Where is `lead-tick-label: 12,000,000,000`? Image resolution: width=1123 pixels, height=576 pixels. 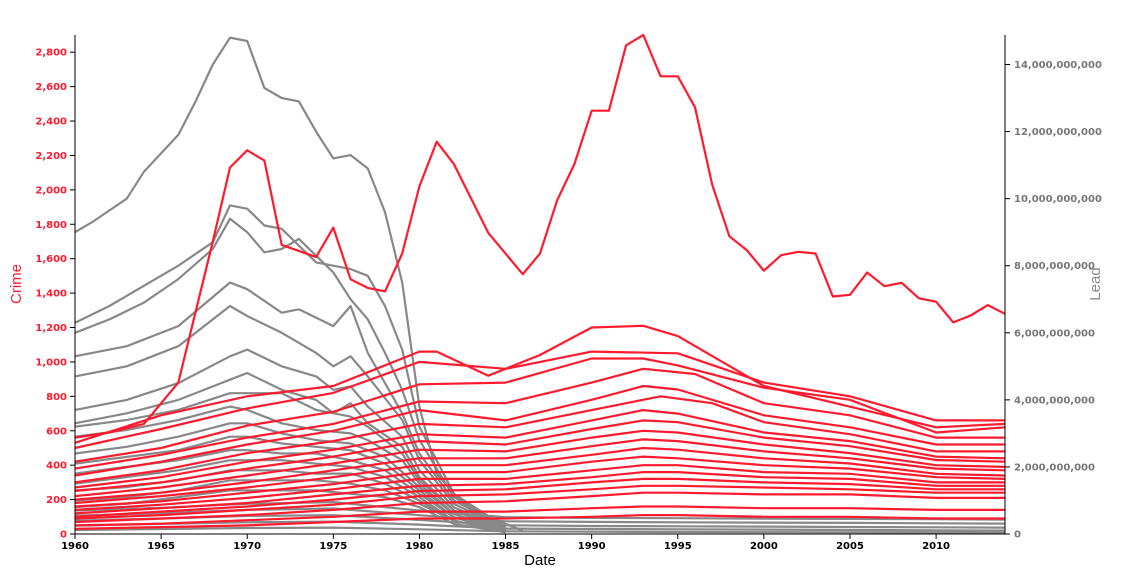
lead-tick-label: 12,000,000,000 is located at coordinates (1058, 132).